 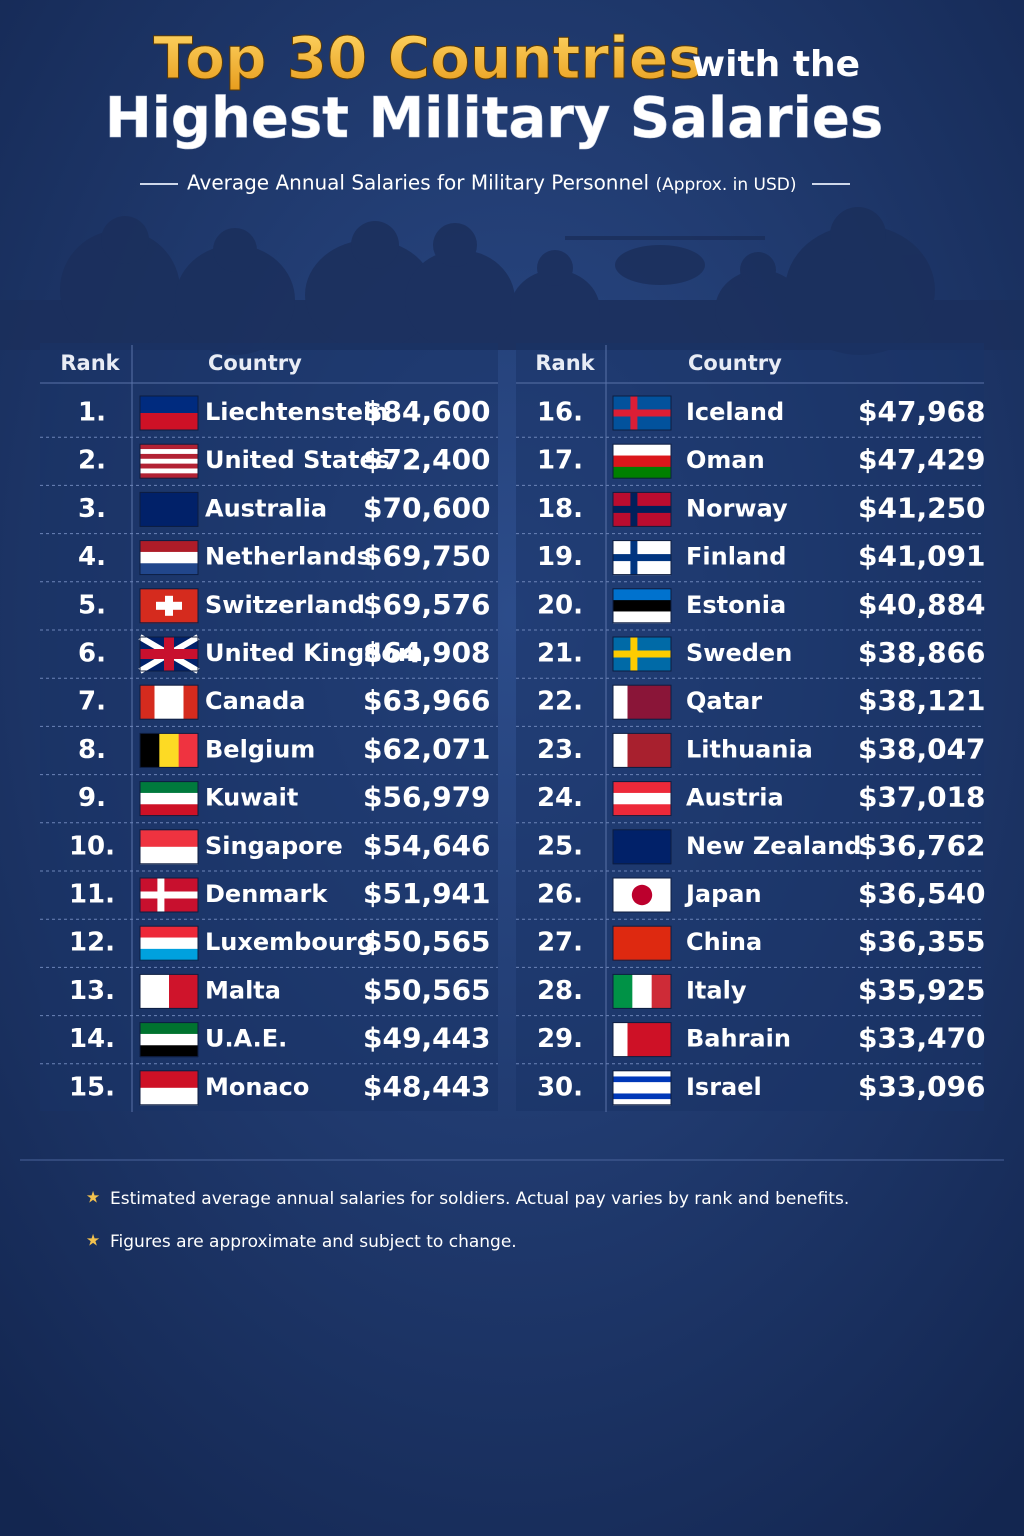 I want to click on salary: $36,355, so click(x=922, y=941).